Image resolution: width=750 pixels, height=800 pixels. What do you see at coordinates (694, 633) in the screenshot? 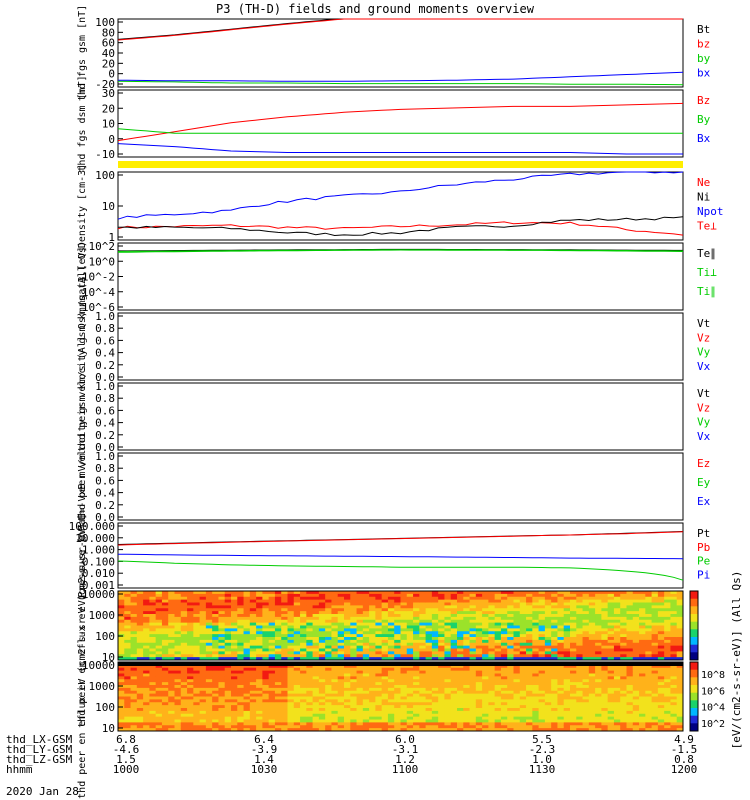
I see `colorbar-segment` at bounding box center [694, 633].